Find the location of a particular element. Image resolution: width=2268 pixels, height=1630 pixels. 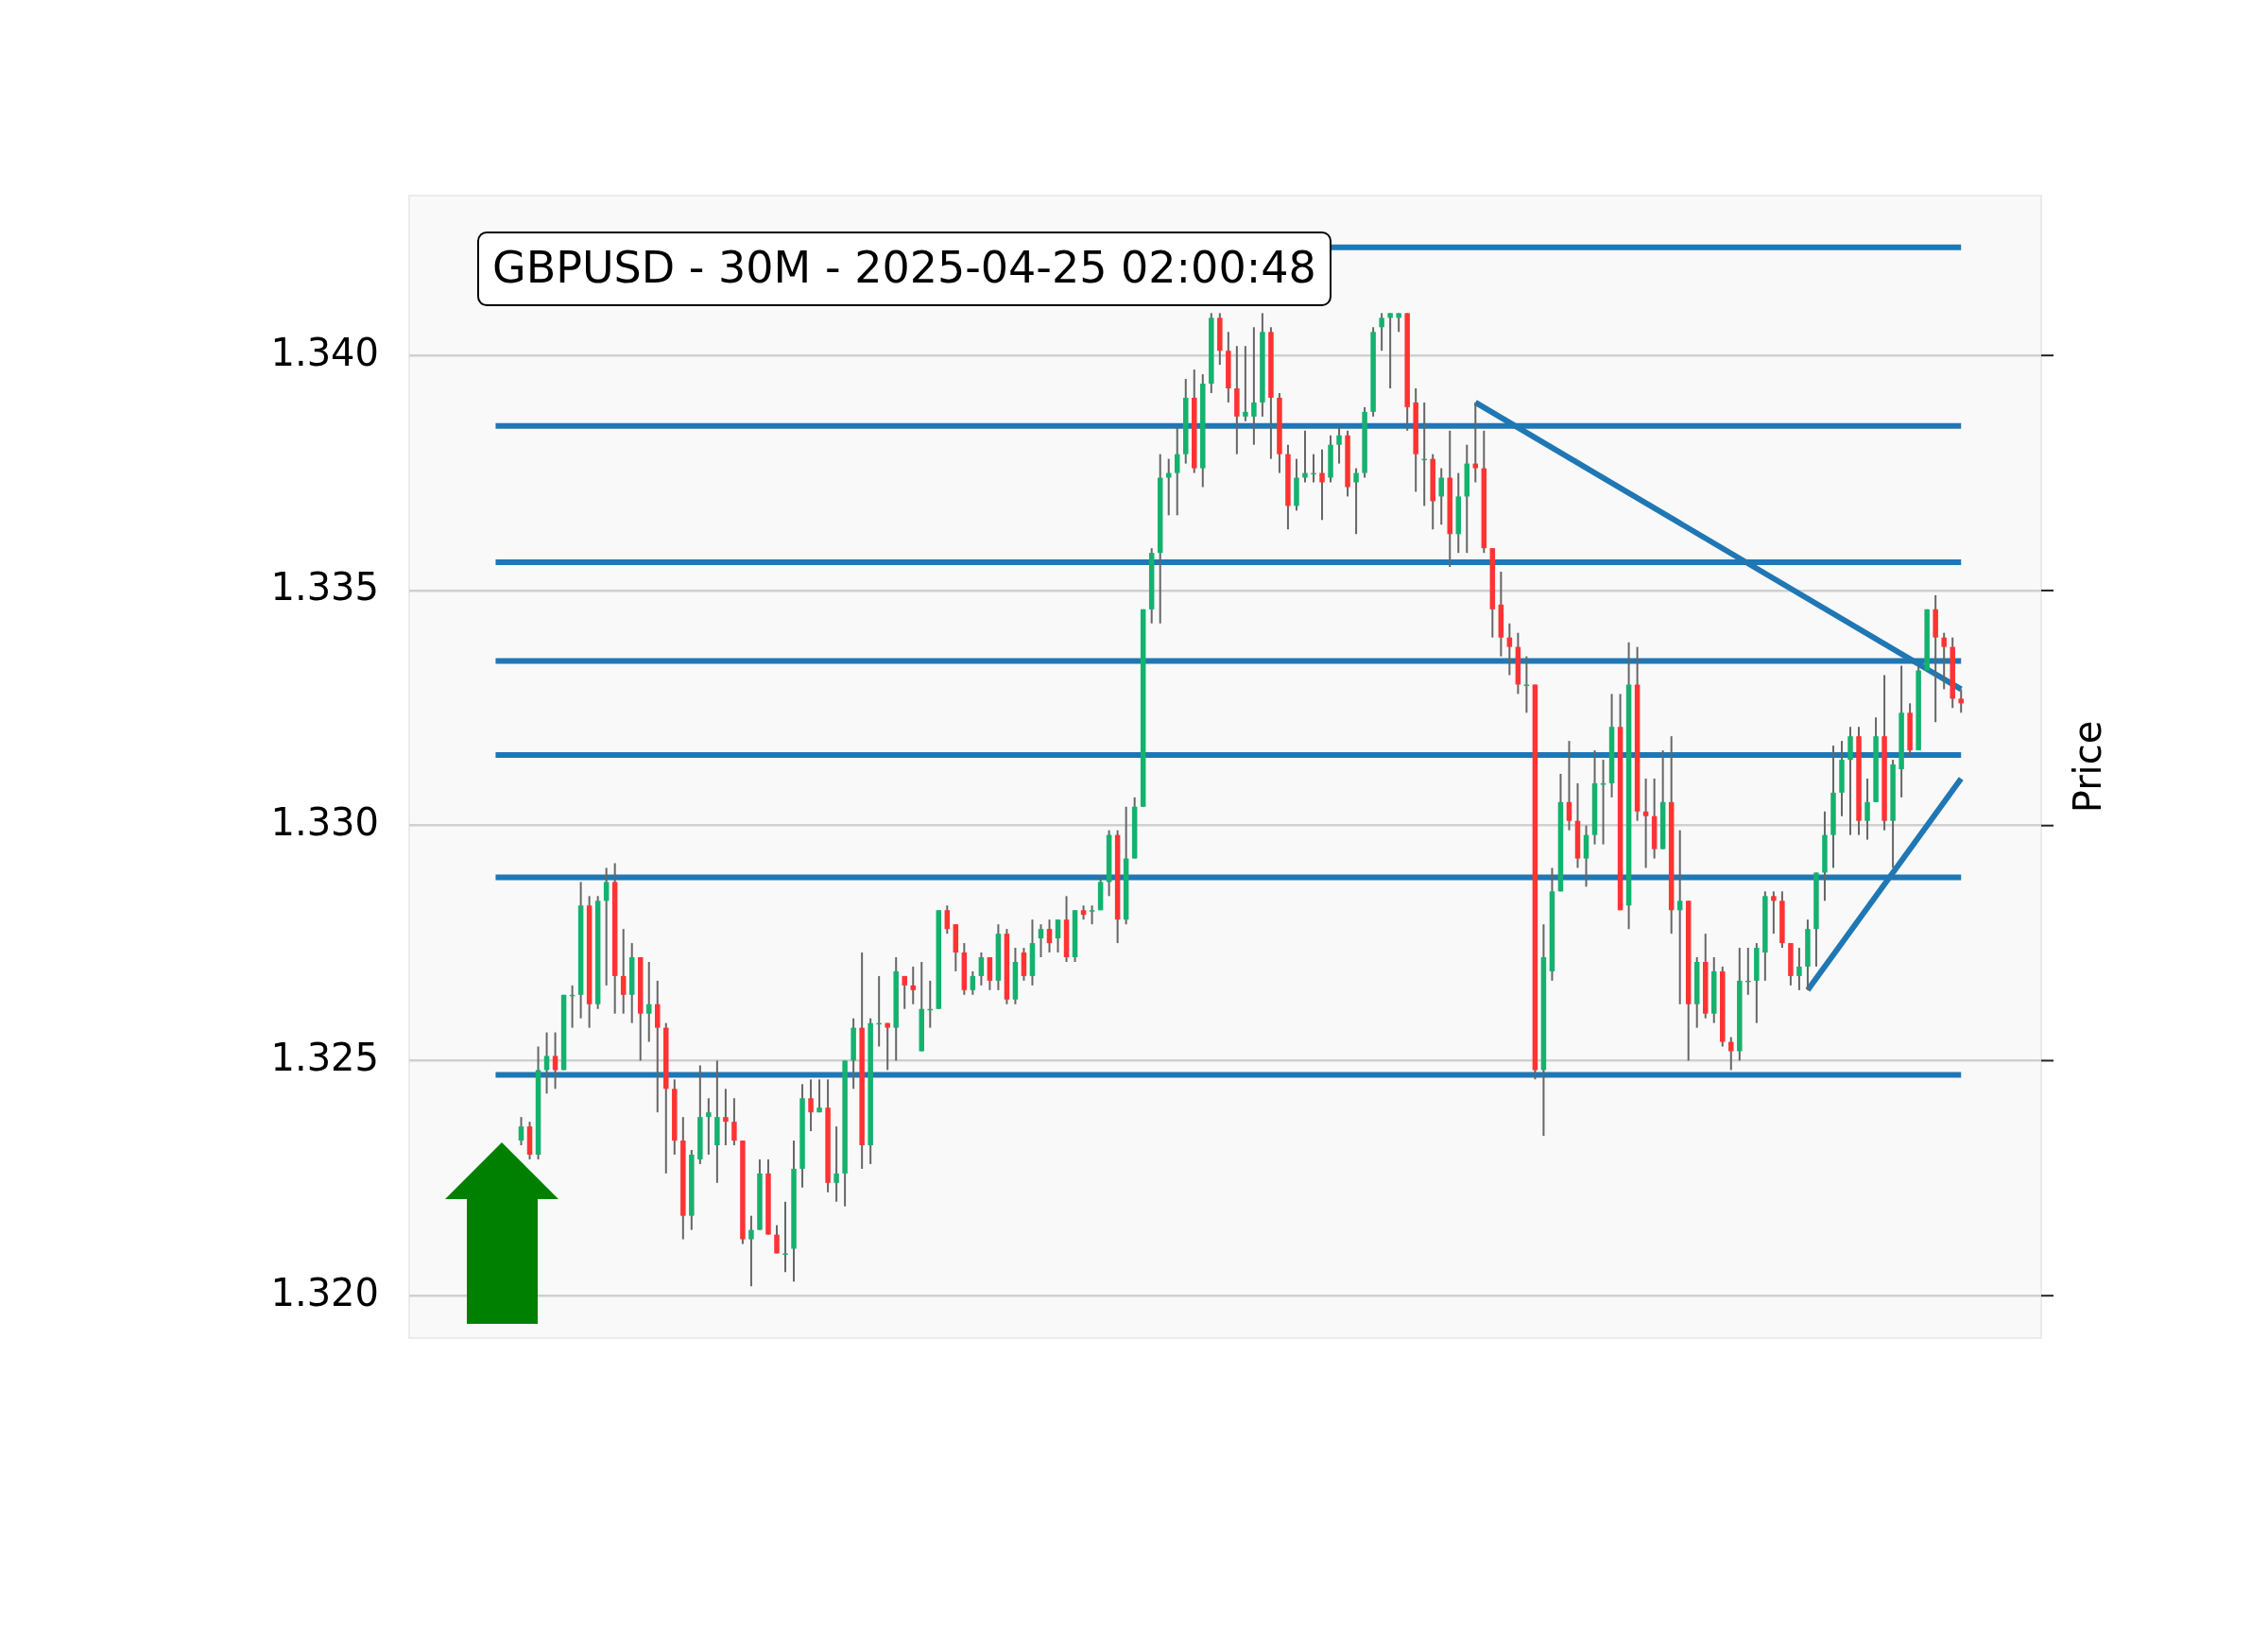

y-tick-label: 1.320 is located at coordinates (324, 1292).